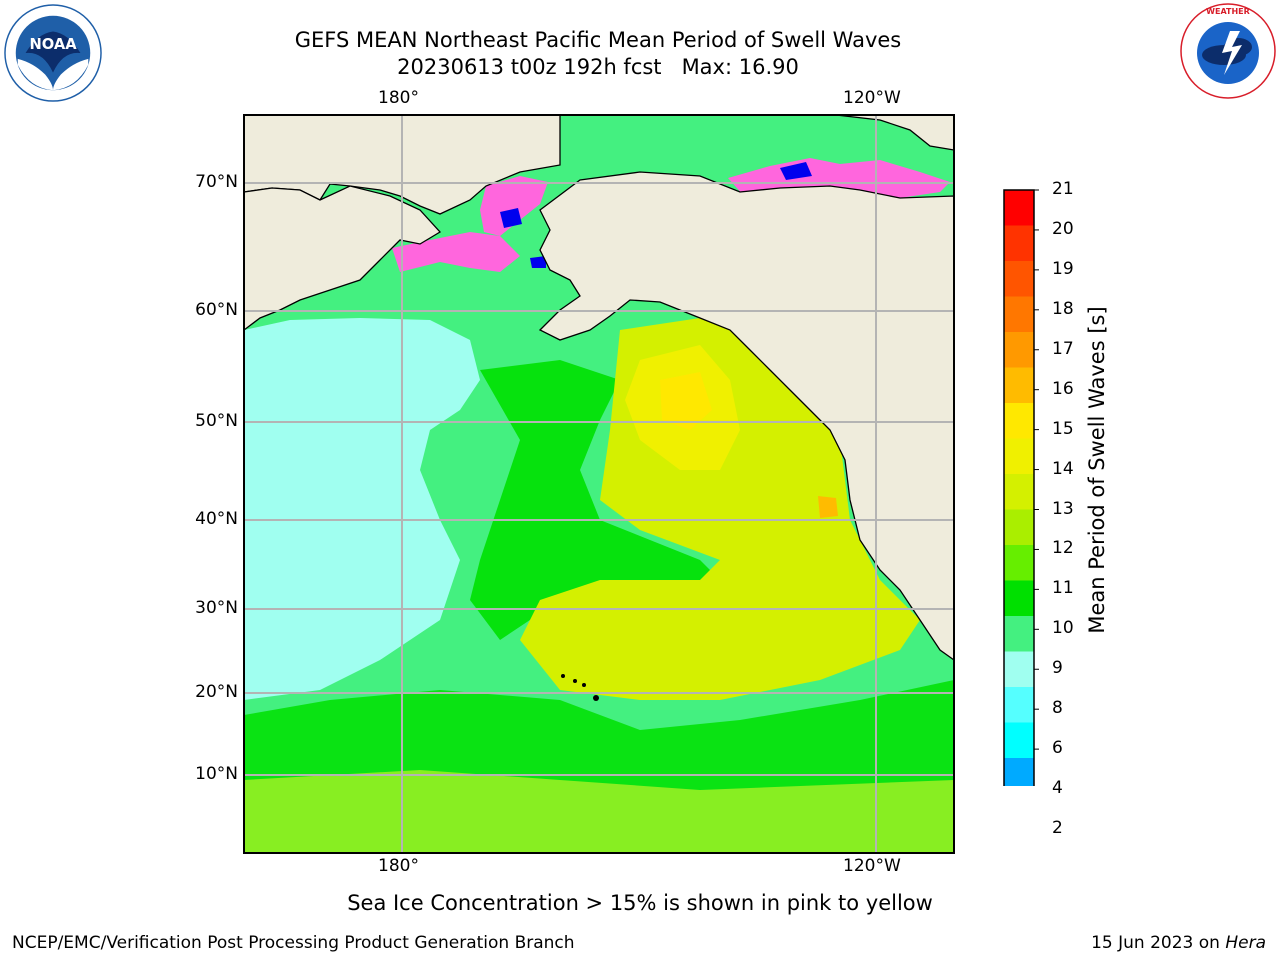 The height and width of the screenshot is (960, 1280). What do you see at coordinates (1063, 588) in the screenshot?
I see `colorbar-tick-label: 11` at bounding box center [1063, 588].